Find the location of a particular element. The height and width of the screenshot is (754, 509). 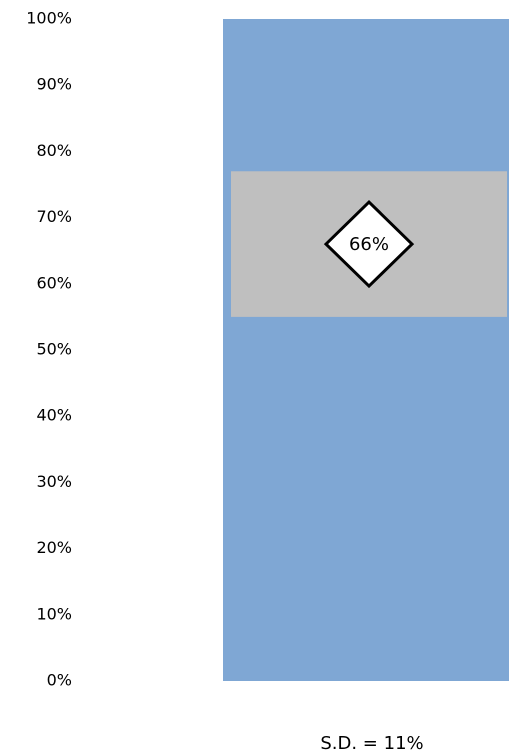

y-tick-label: 30% is located at coordinates (54, 481).